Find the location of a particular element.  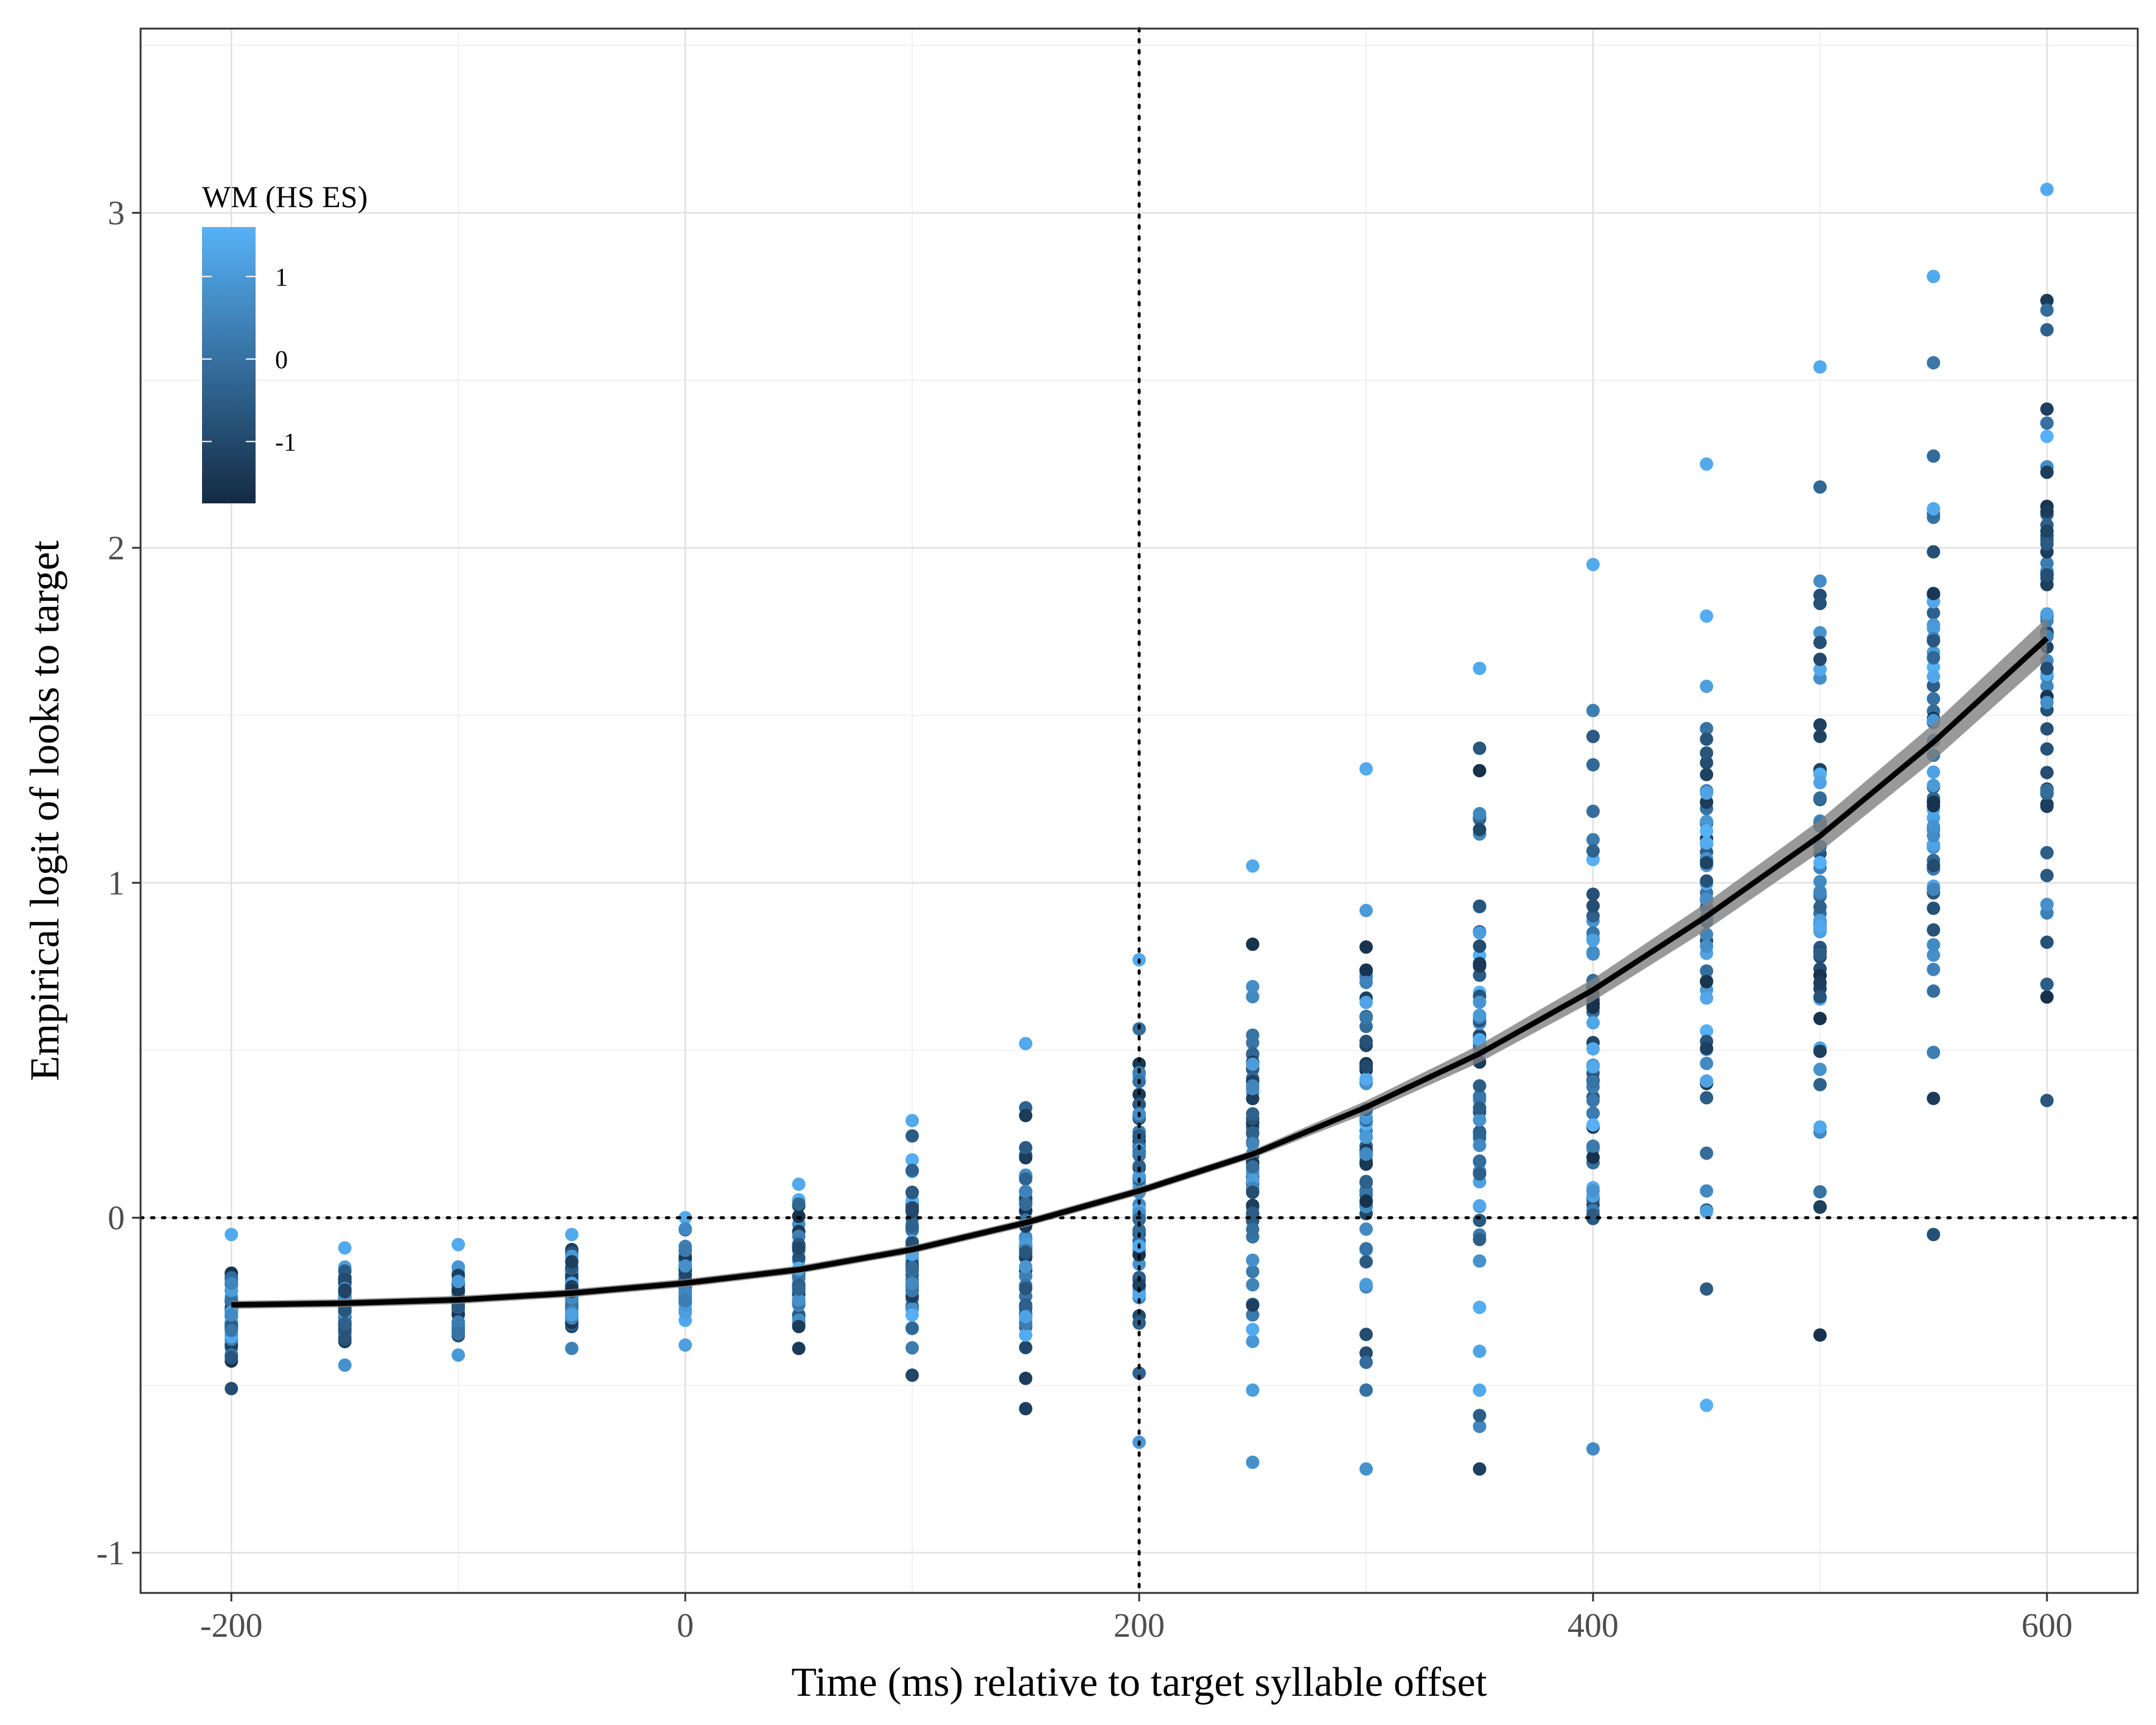

y-tick-label: 3 is located at coordinates (116, 214).